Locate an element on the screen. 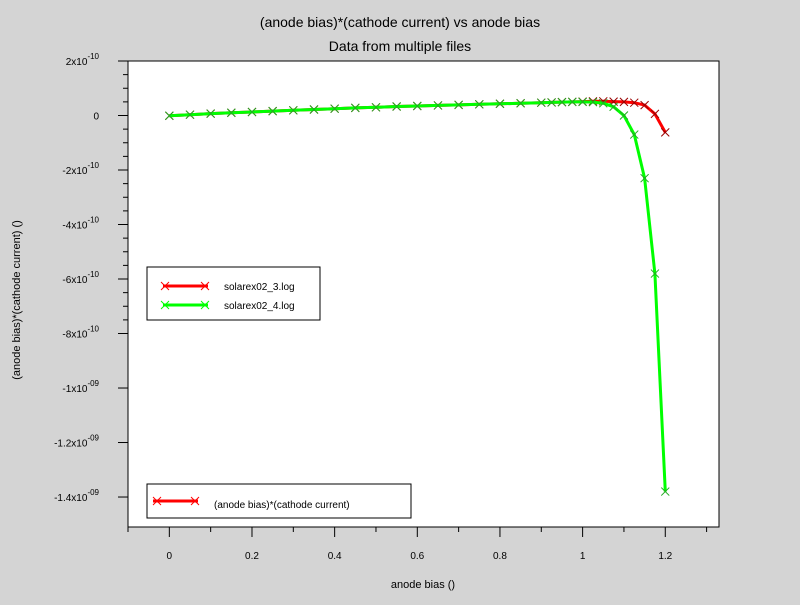 The width and height of the screenshot is (800, 605). y-tick-mantissa: -1.4x10 is located at coordinates (71, 498).